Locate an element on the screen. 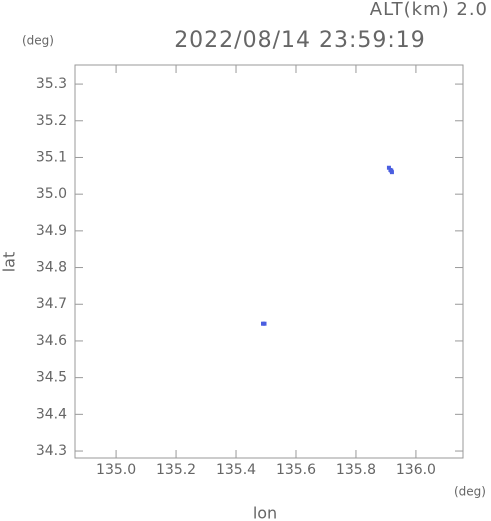 This screenshot has width=491, height=521. y-tick-label: 34.5 is located at coordinates (51, 378).